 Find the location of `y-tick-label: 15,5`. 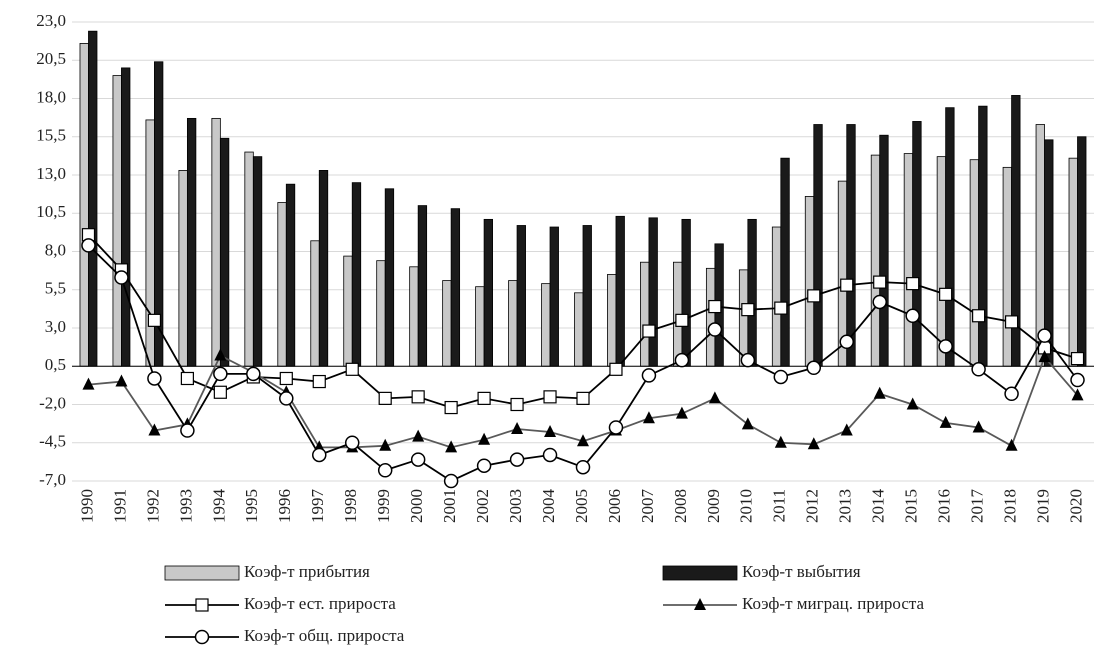

y-tick-label: 15,5 is located at coordinates (51, 135).